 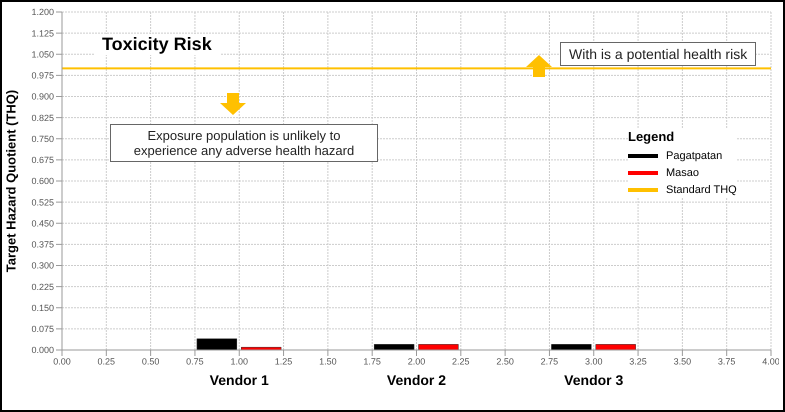 I want to click on annotation: Vendor 1, so click(x=239, y=380).